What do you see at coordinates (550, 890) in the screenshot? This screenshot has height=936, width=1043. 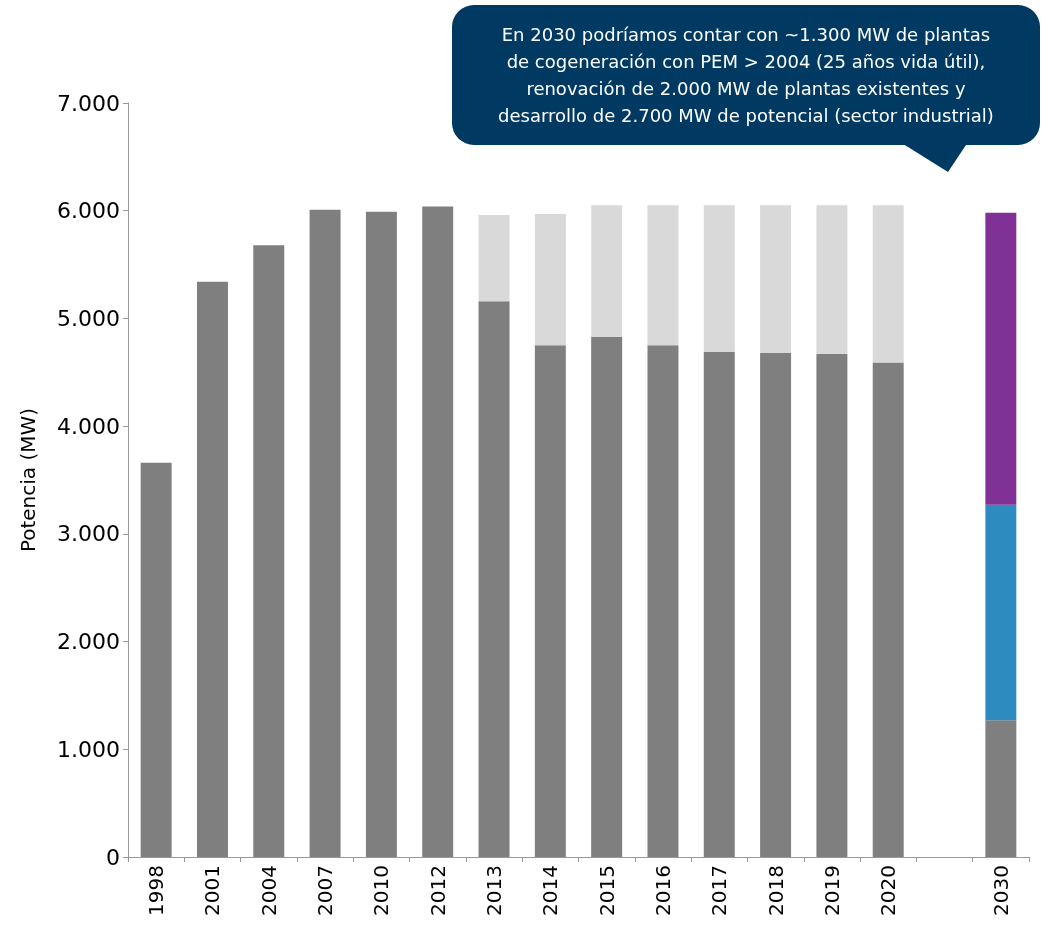 I see `x-tick-label: 2014` at bounding box center [550, 890].